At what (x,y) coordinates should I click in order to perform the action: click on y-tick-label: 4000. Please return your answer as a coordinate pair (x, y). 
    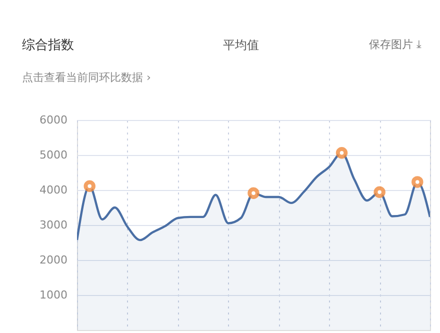
    Looking at the image, I should click on (54, 190).